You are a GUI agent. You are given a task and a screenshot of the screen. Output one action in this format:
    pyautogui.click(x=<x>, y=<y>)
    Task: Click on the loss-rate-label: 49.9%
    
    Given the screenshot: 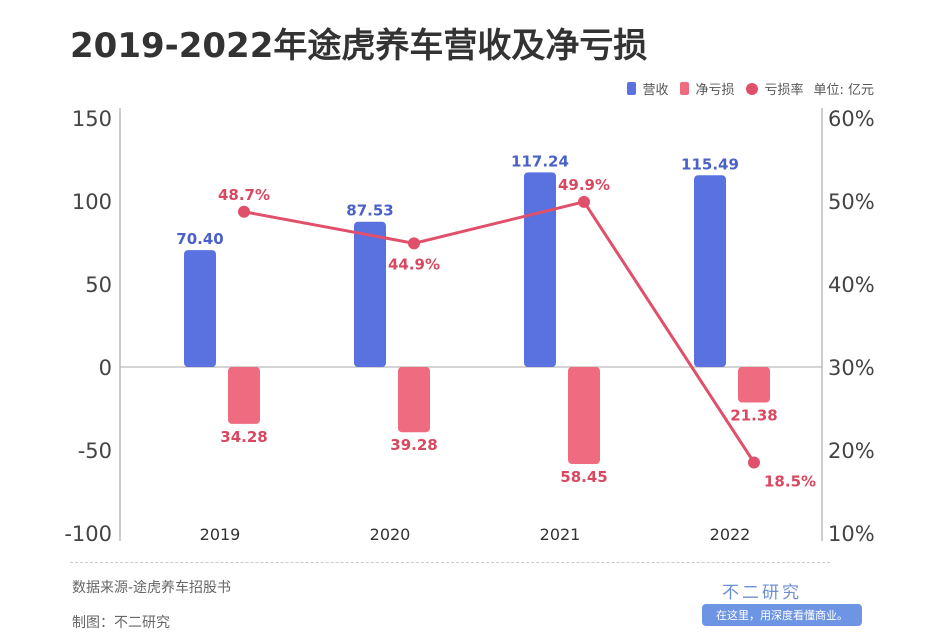 What is the action you would take?
    pyautogui.click(x=584, y=185)
    